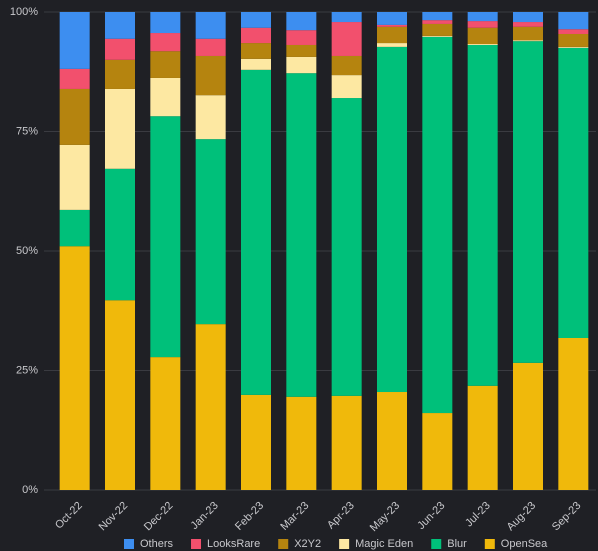  Describe the element at coordinates (522, 517) in the screenshot. I see `x-tick-label: Aug-23` at that location.